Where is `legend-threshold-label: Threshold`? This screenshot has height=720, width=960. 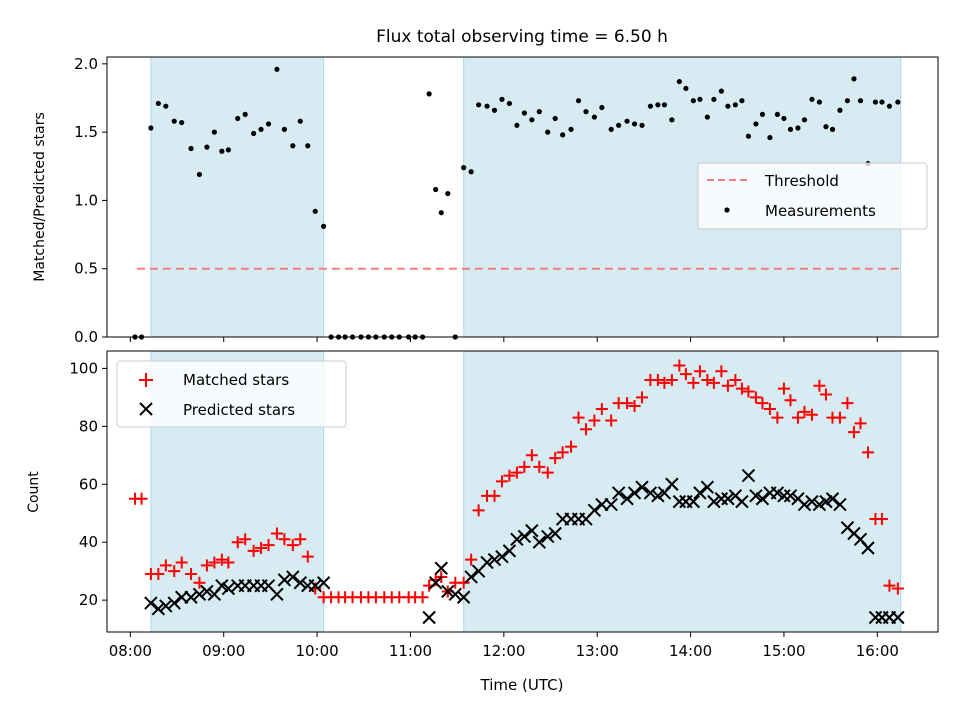
legend-threshold-label: Threshold is located at coordinates (801, 181).